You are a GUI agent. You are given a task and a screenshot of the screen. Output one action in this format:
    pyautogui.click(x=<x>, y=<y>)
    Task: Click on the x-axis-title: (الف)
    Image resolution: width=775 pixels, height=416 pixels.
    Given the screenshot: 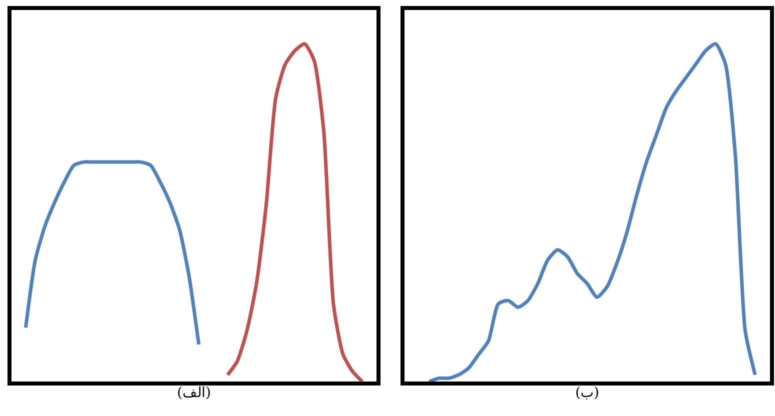 What is the action you would take?
    pyautogui.click(x=194, y=393)
    